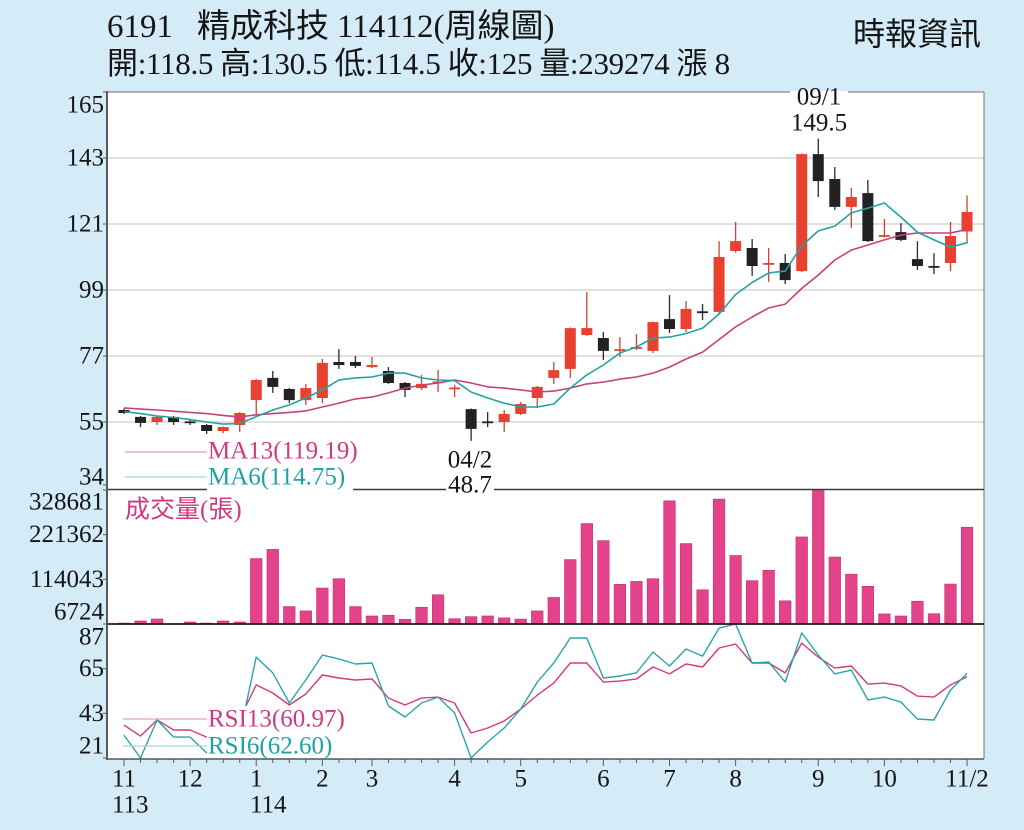  Describe the element at coordinates (92, 477) in the screenshot. I see `y-tick-label: 34` at that location.